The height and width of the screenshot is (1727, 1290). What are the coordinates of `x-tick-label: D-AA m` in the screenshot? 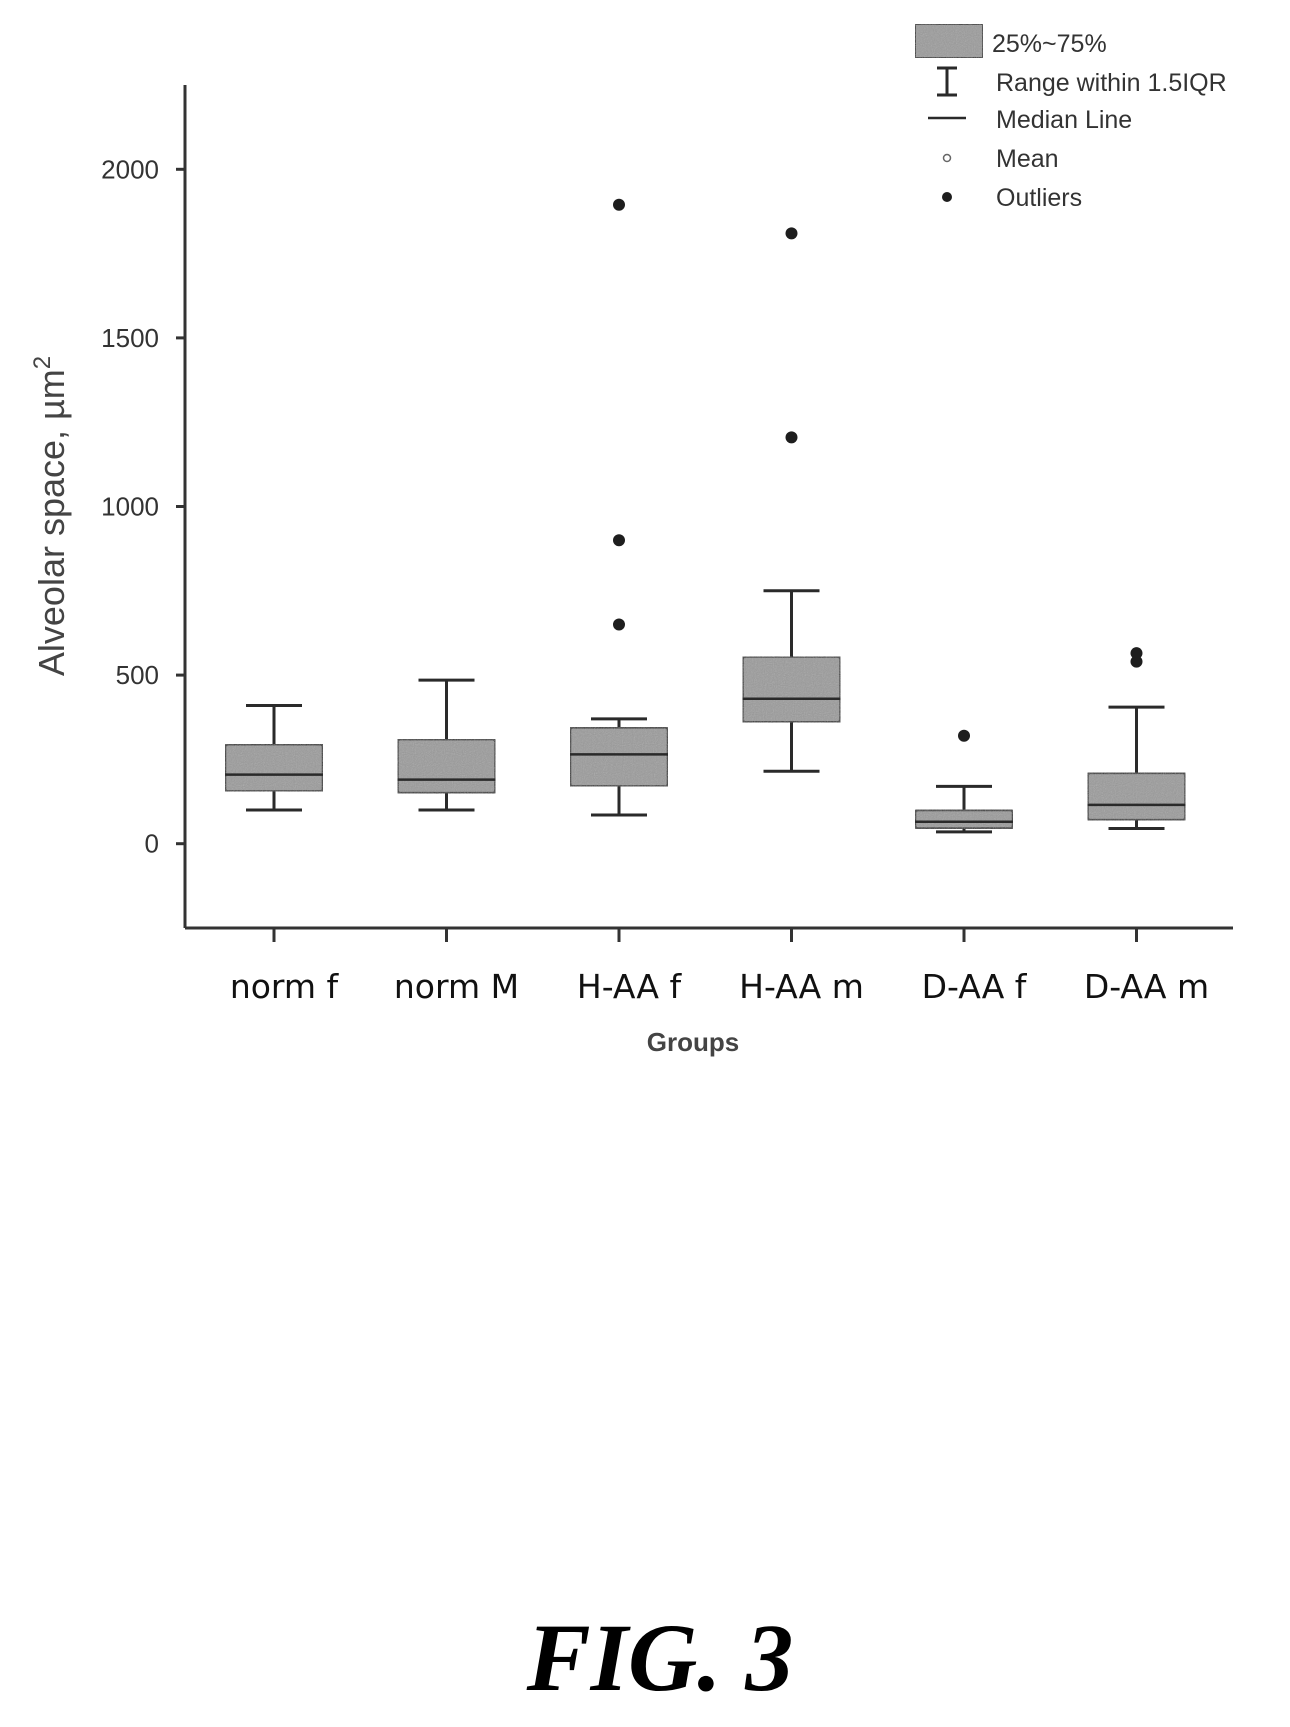 It's located at (1146, 986).